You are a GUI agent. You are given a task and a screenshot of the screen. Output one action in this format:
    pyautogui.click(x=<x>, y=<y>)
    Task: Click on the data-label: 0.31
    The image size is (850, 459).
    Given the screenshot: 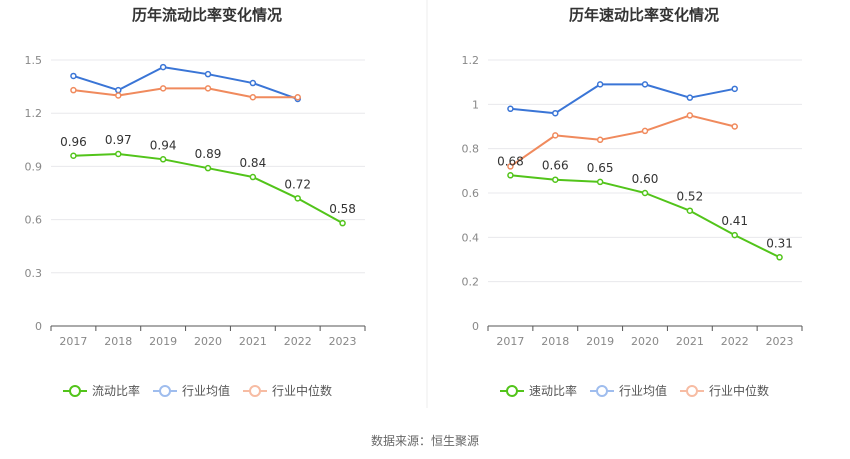 What is the action you would take?
    pyautogui.click(x=779, y=243)
    